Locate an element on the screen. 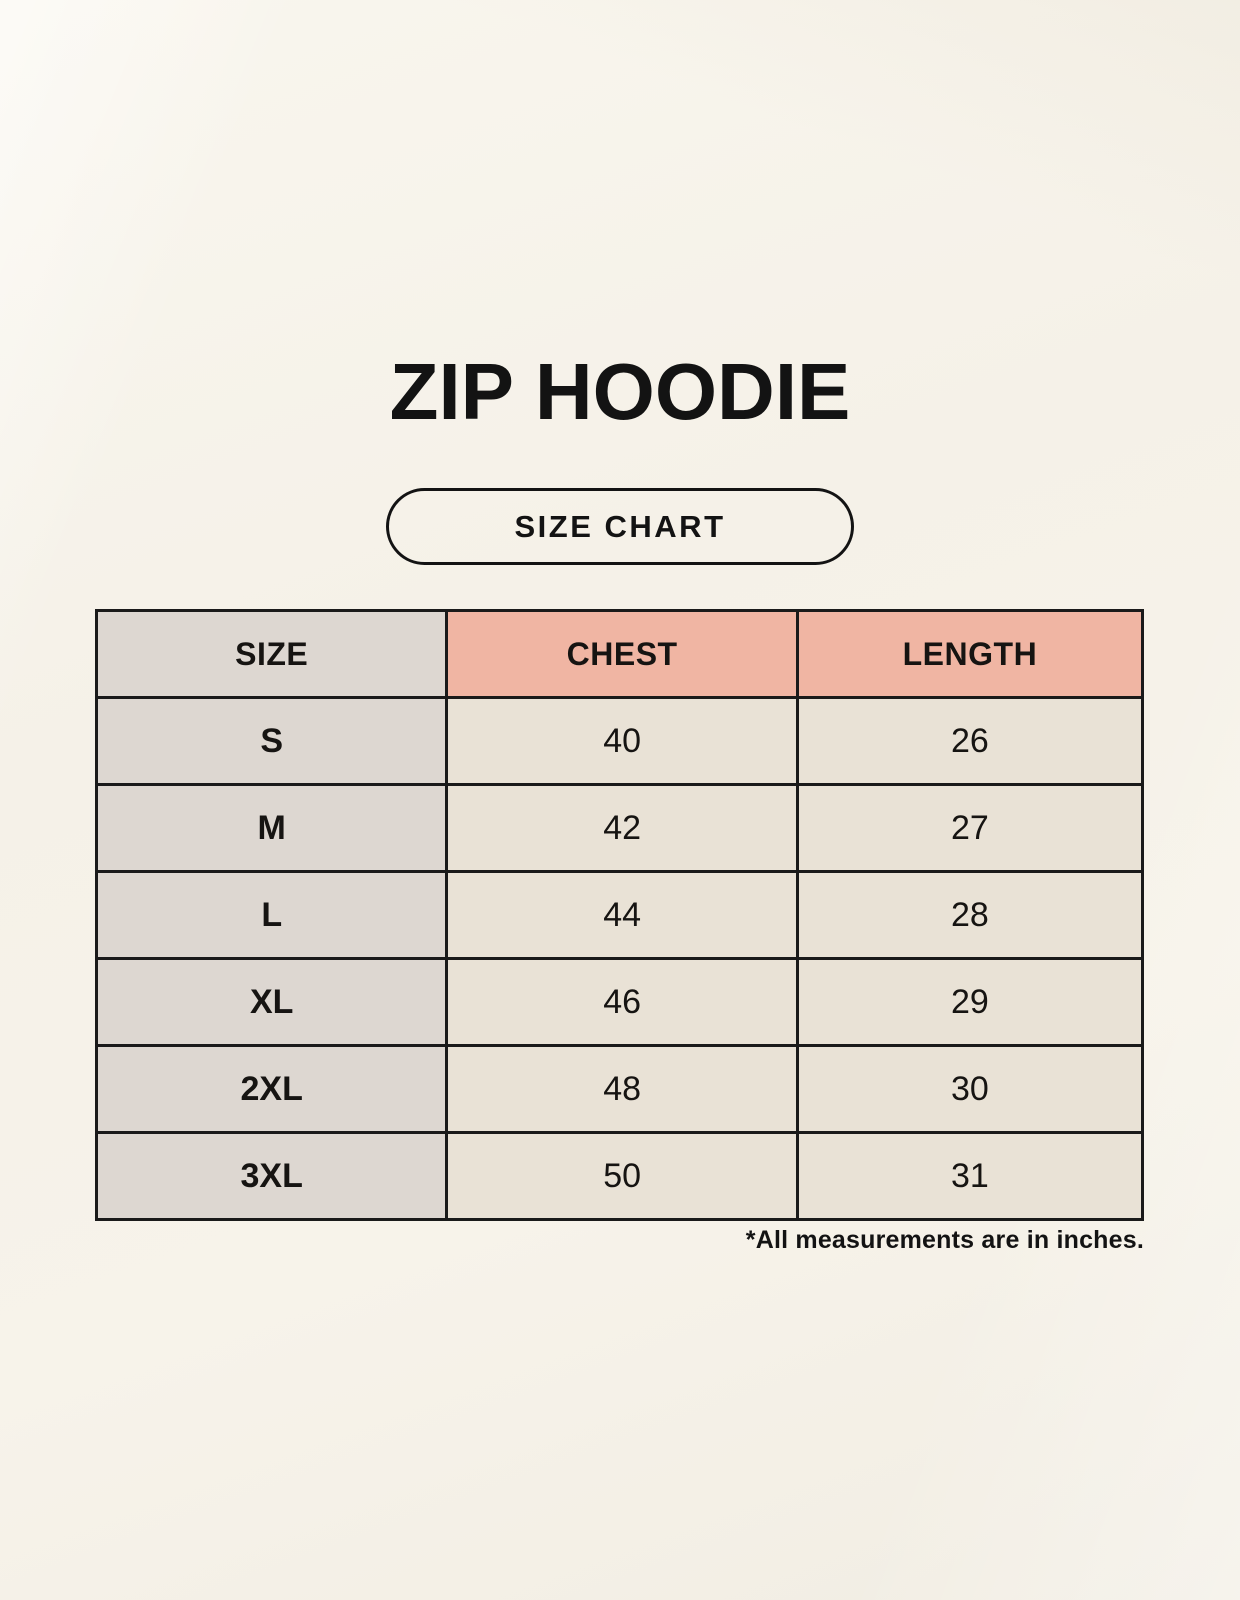  size-chart-badge-label: SIZE CHART is located at coordinates (620, 526).